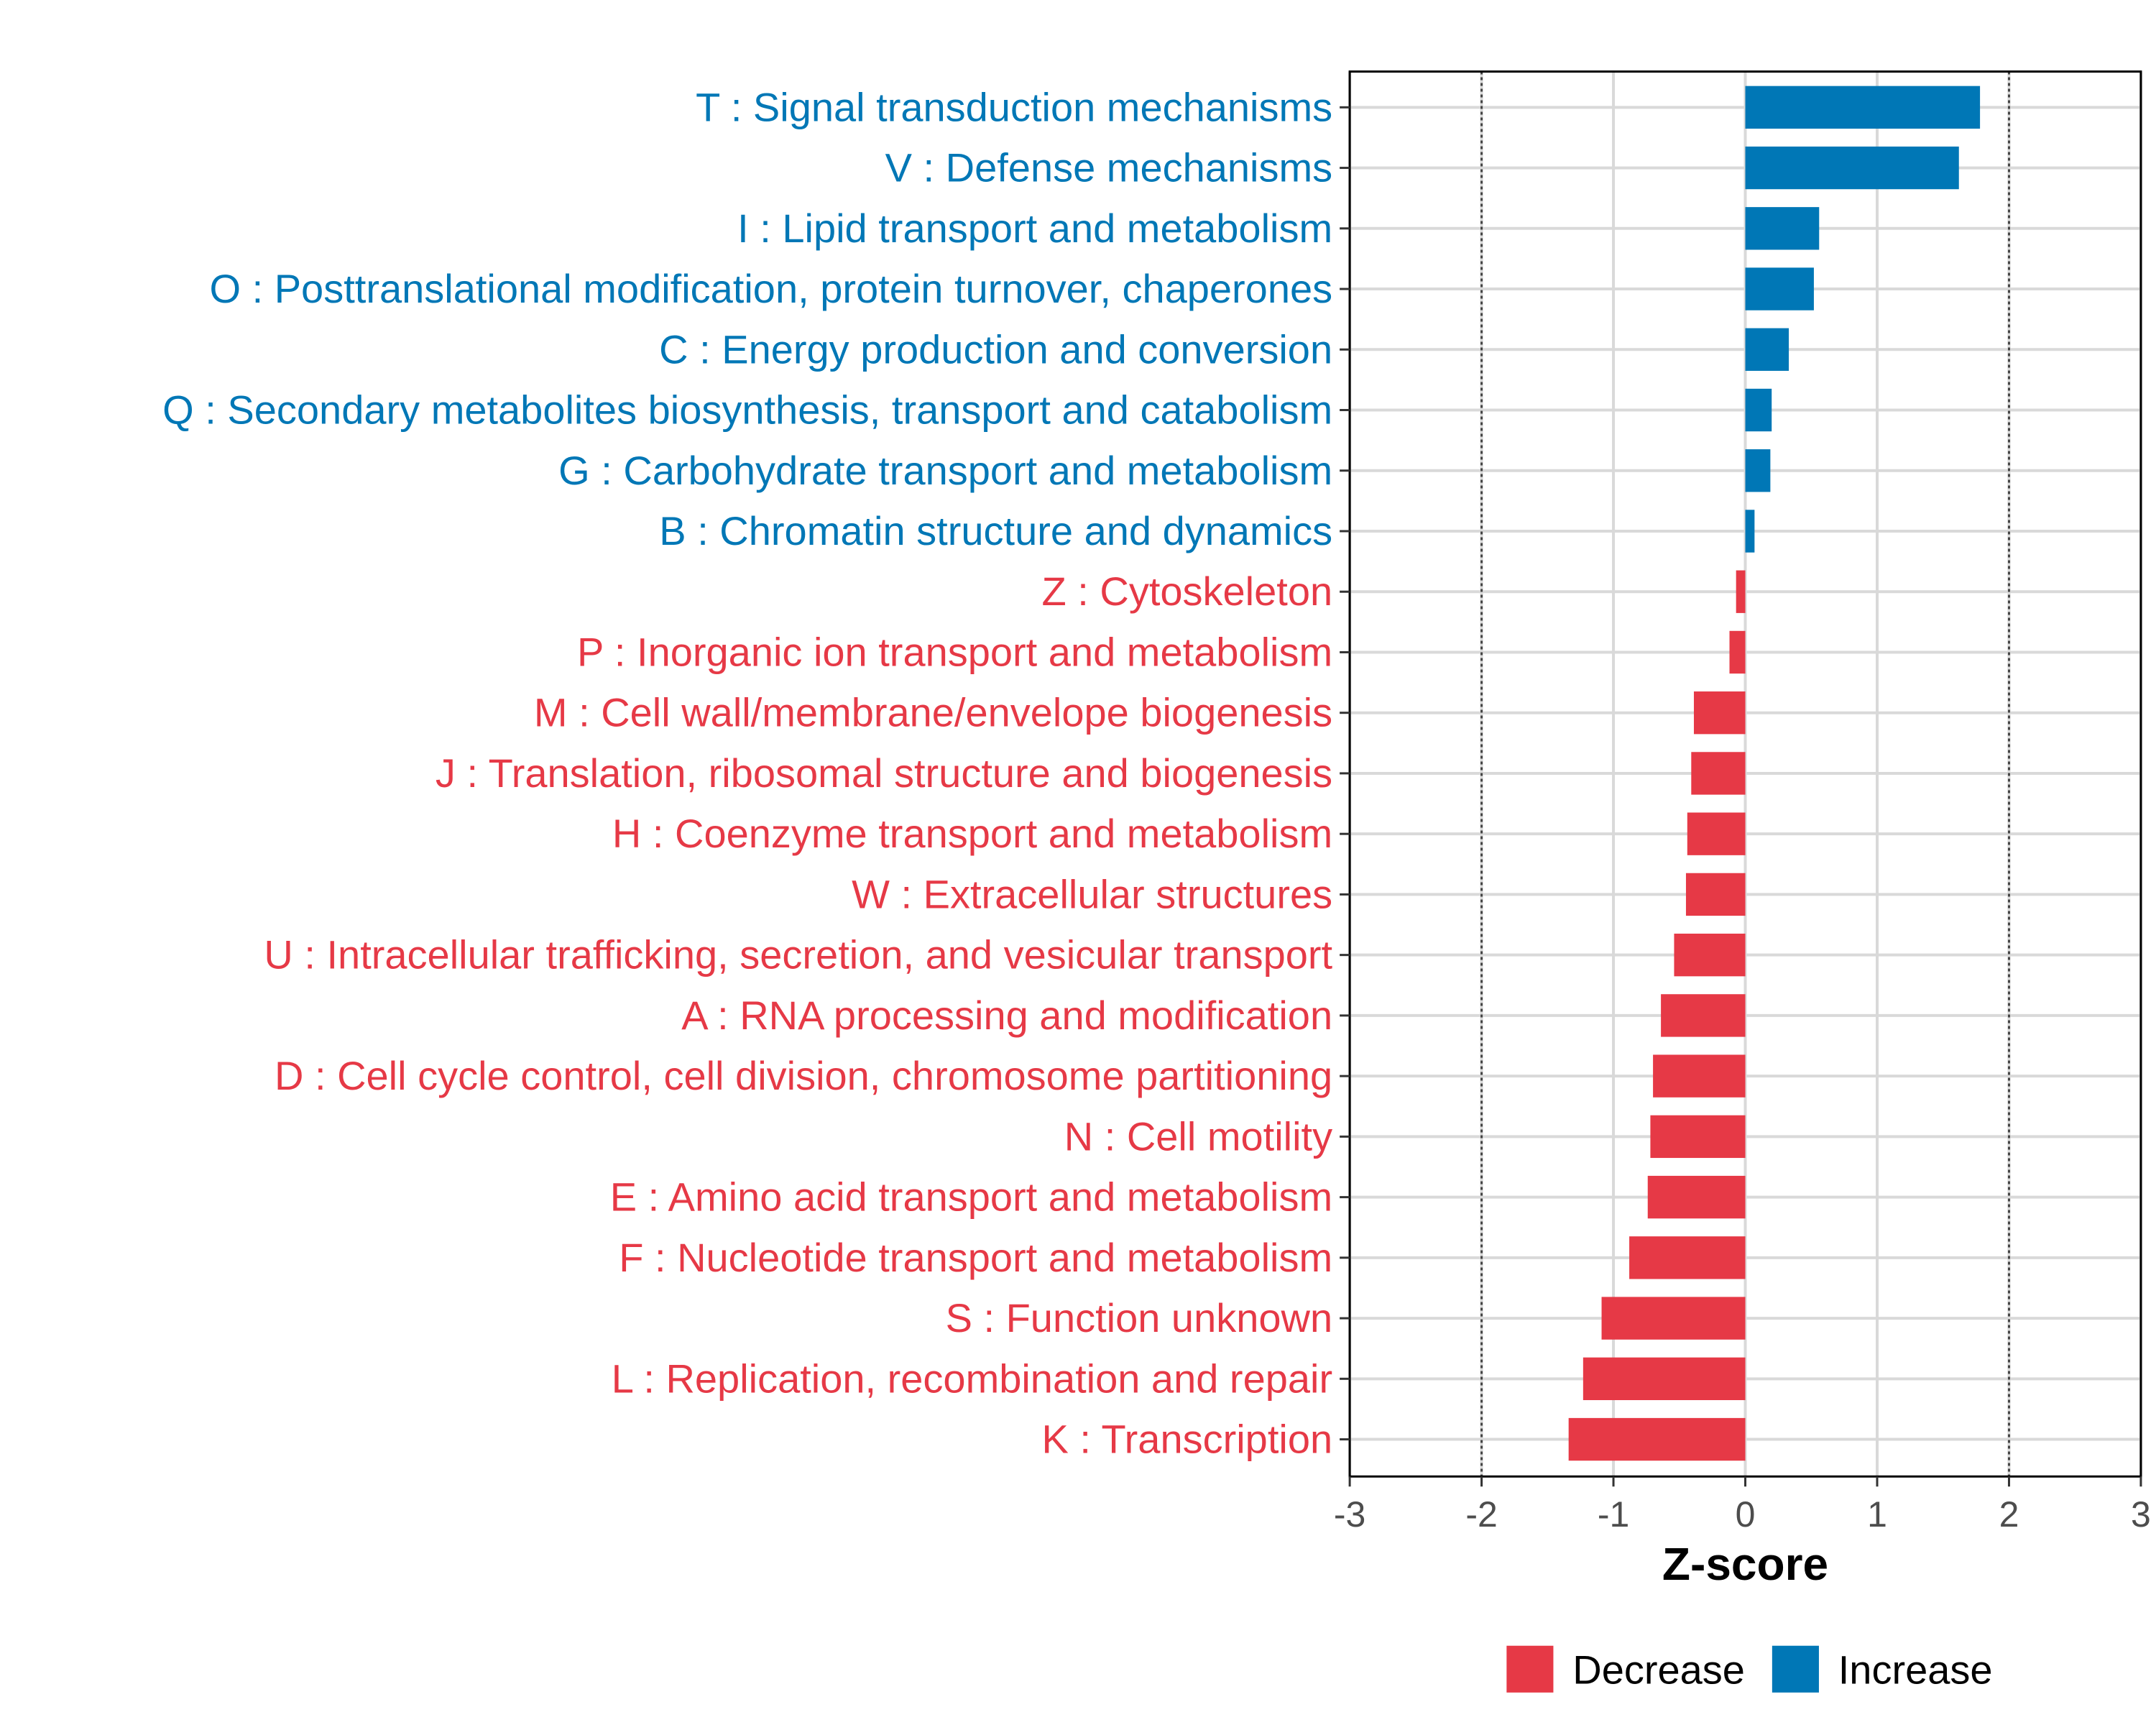  Describe the element at coordinates (1745, 1564) in the screenshot. I see `x-axis-title: Z-score` at that location.